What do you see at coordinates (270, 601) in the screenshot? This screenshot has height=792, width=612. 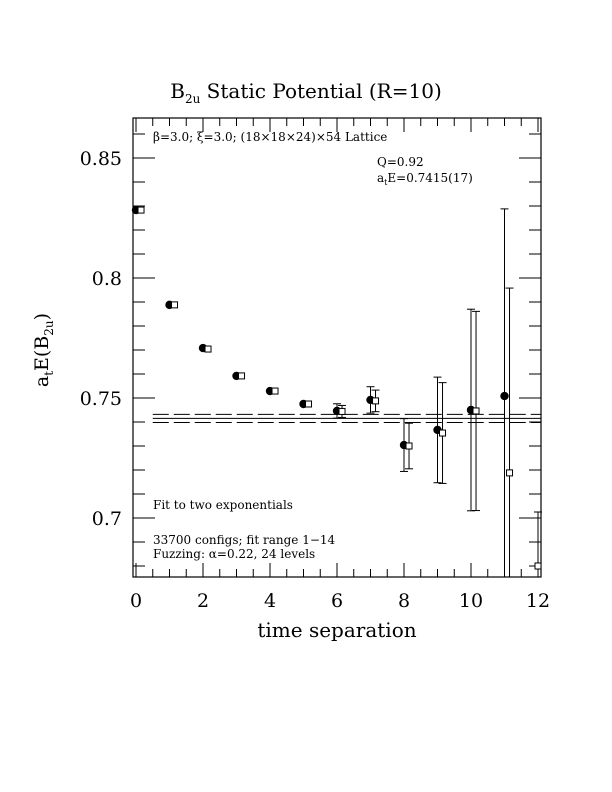 I see `x-tick-label: 4` at bounding box center [270, 601].